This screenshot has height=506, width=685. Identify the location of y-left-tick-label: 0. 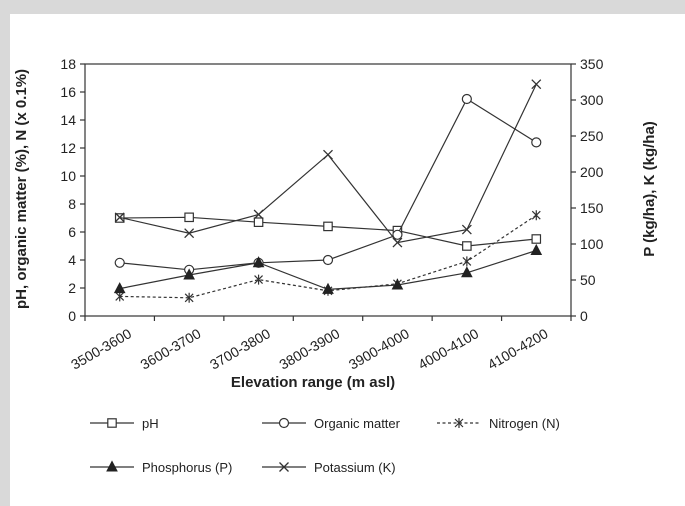
(72, 316).